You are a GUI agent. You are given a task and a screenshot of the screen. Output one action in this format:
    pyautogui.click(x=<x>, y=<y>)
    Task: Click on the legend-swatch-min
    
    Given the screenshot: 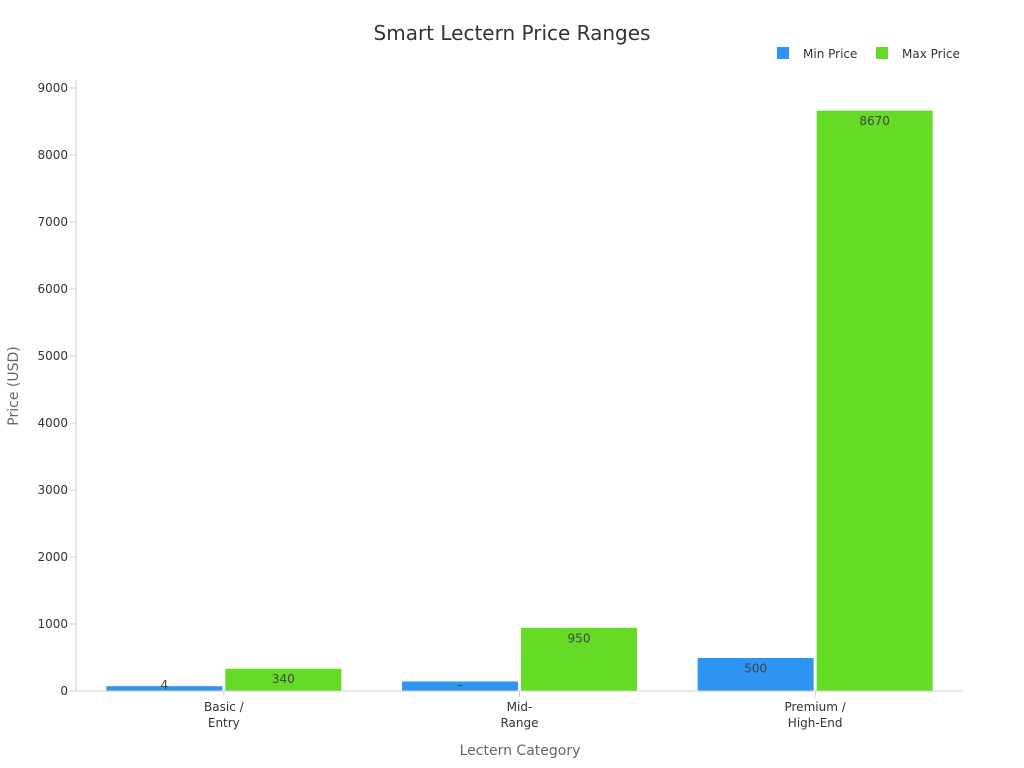 What is the action you would take?
    pyautogui.click(x=783, y=53)
    